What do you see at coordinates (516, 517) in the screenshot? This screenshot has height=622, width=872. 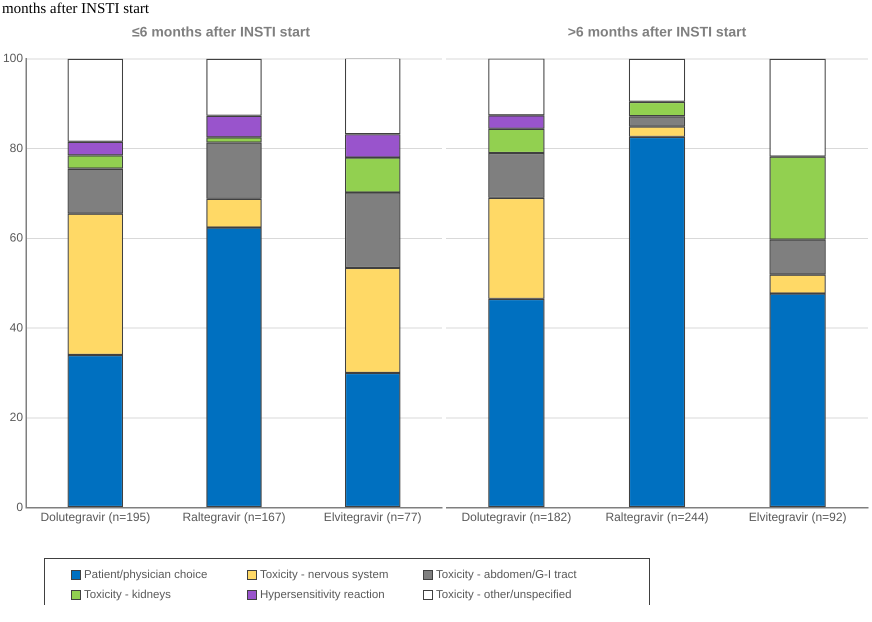 I see `x-tick-label: Dolutegravir (n=182)` at bounding box center [516, 517].